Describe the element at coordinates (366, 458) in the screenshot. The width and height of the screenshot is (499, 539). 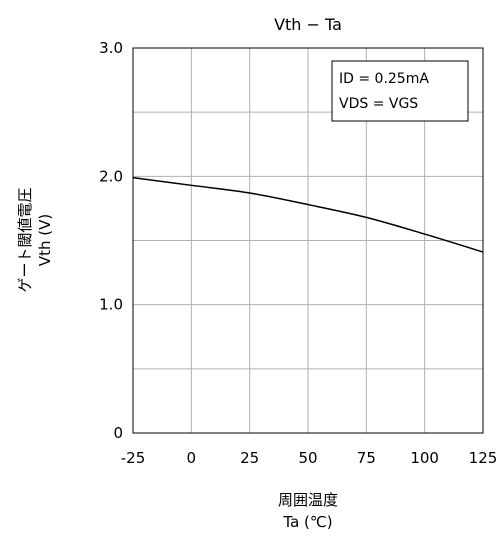
I see `x-tick-label: 75` at that location.